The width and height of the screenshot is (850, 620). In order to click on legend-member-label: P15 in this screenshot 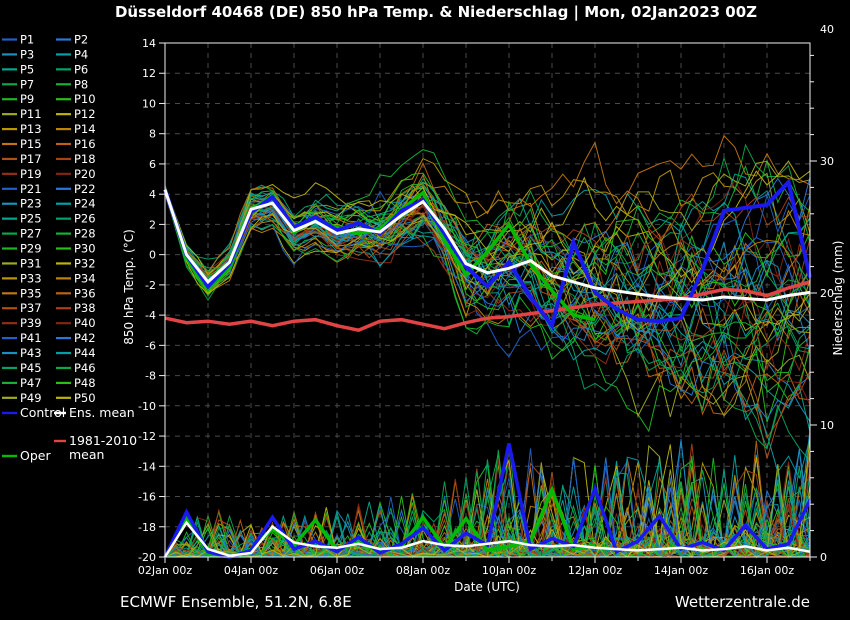, I will do `click(31, 144)`.